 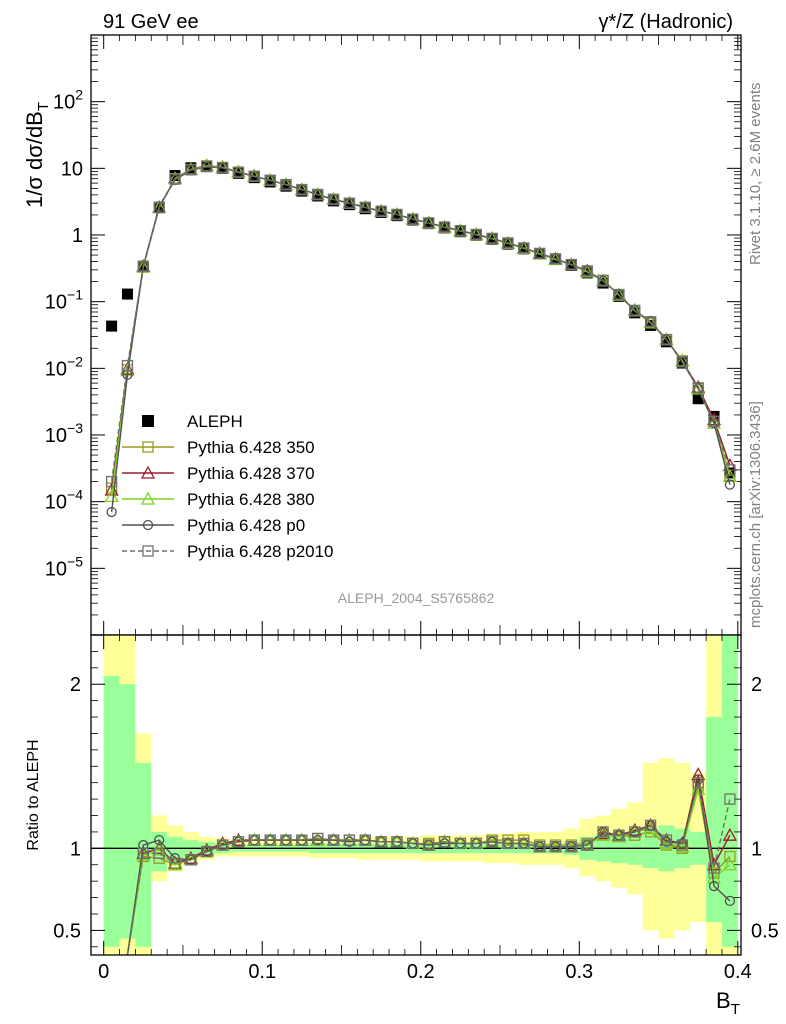 What do you see at coordinates (215, 421) in the screenshot?
I see `legend-label: ALEPH` at bounding box center [215, 421].